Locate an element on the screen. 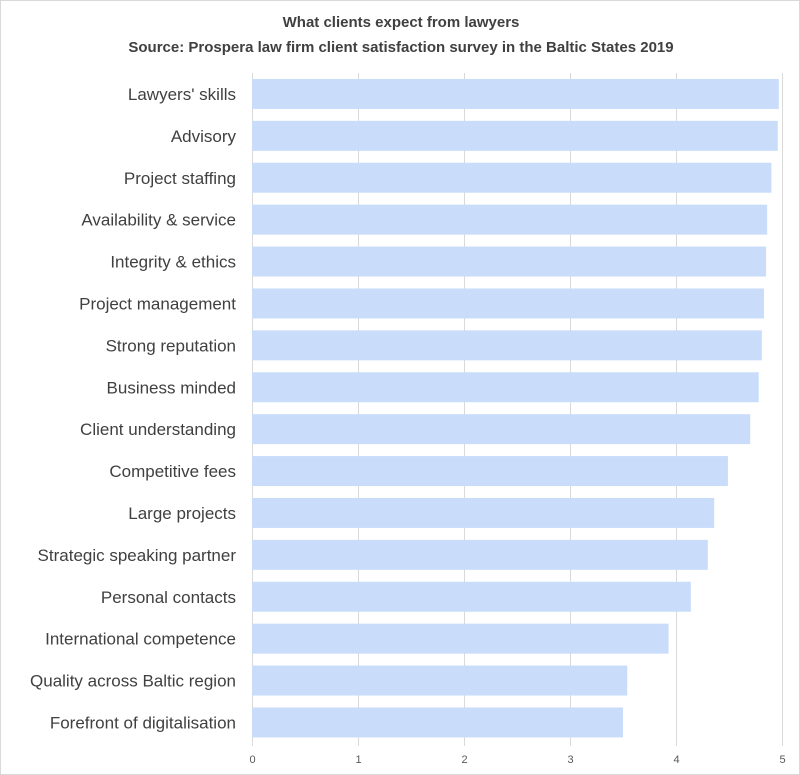  category-label: Project staffing is located at coordinates (180, 178).